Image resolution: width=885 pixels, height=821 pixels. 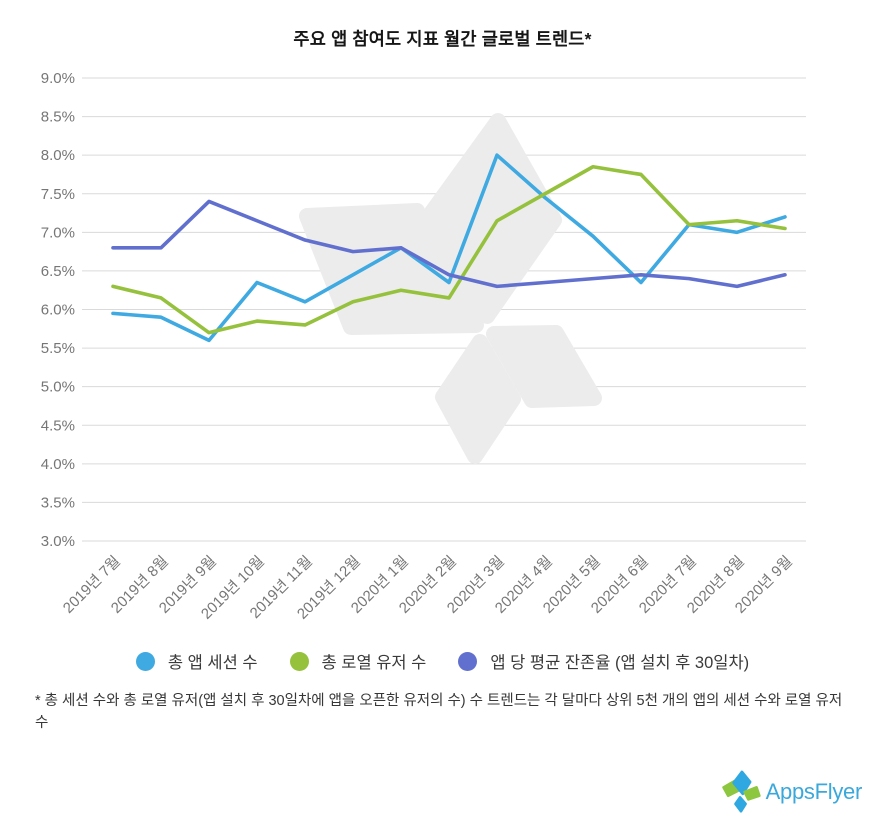 I want to click on chart-title: 주요 앱 참여도 지표 월간 글로벌 트렌드*, so click(x=442, y=39).